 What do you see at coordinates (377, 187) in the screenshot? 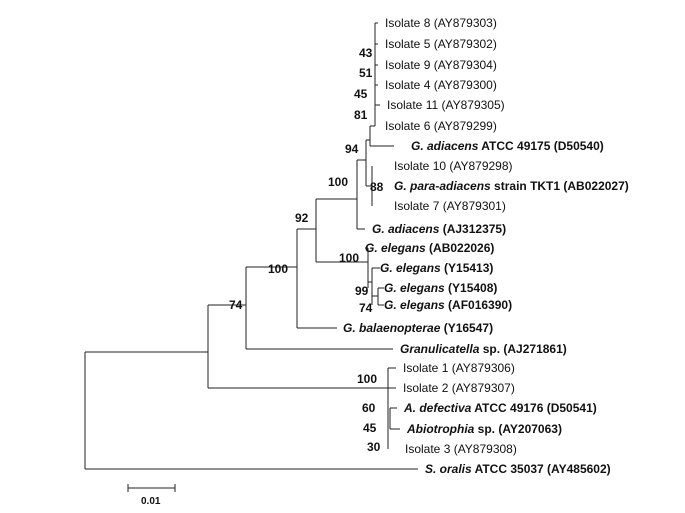
I see `bootstrap-value-b88: 88` at bounding box center [377, 187].